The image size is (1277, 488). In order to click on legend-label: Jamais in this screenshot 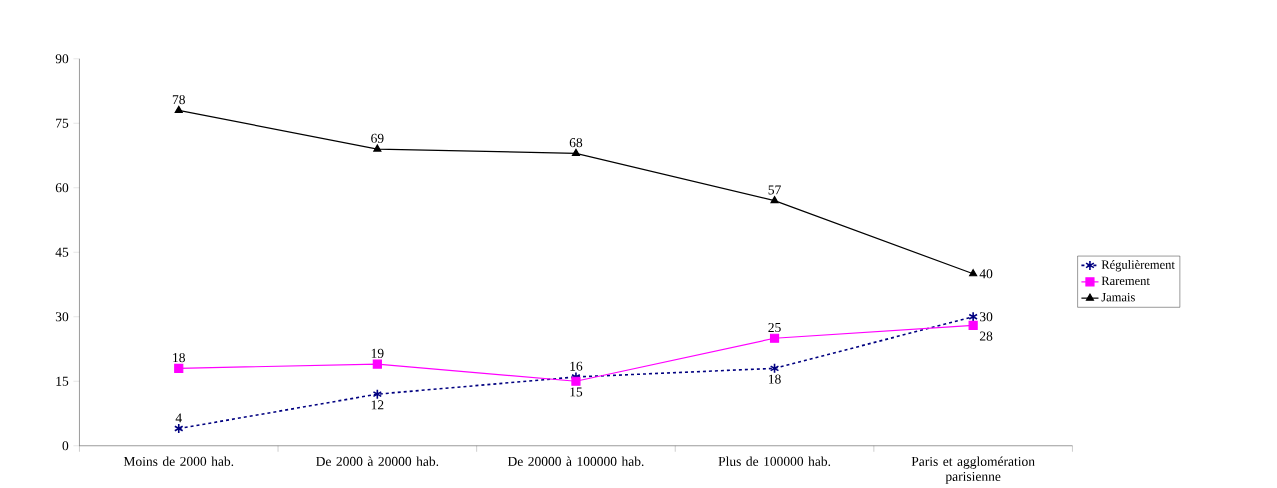, I will do `click(1118, 297)`.